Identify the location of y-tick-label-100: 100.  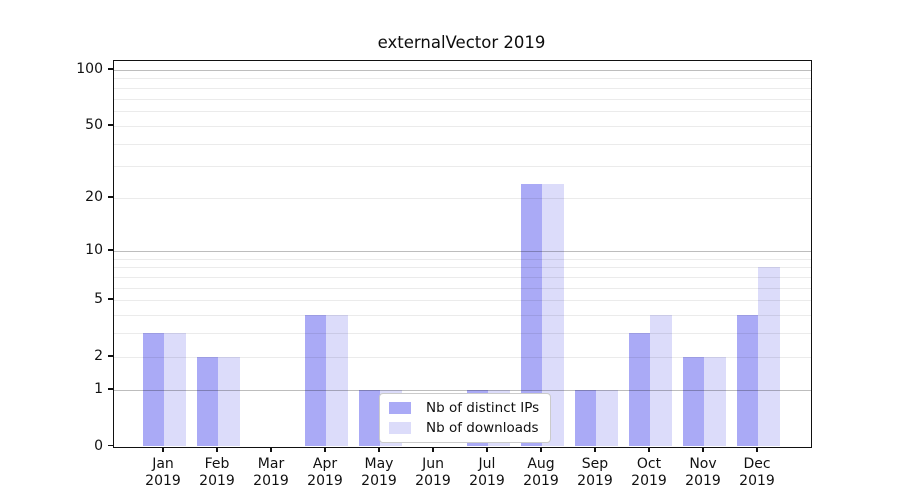
(89, 68).